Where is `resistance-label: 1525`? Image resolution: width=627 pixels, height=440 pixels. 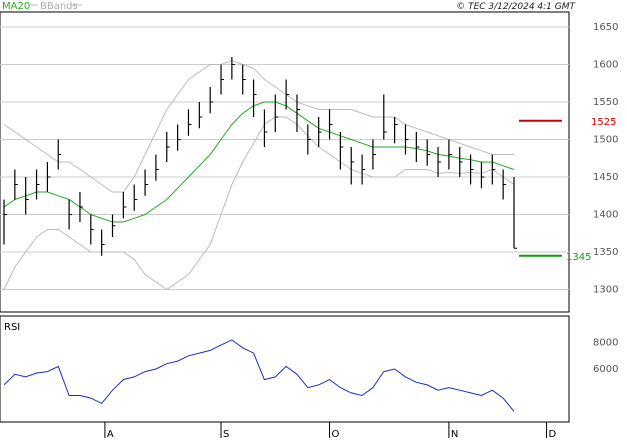
resistance-label: 1525 is located at coordinates (603, 122).